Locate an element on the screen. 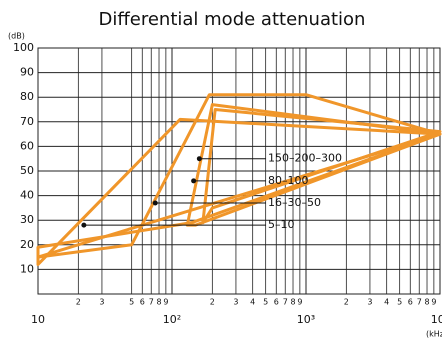  y-tick-label: 40 is located at coordinates (27, 195).